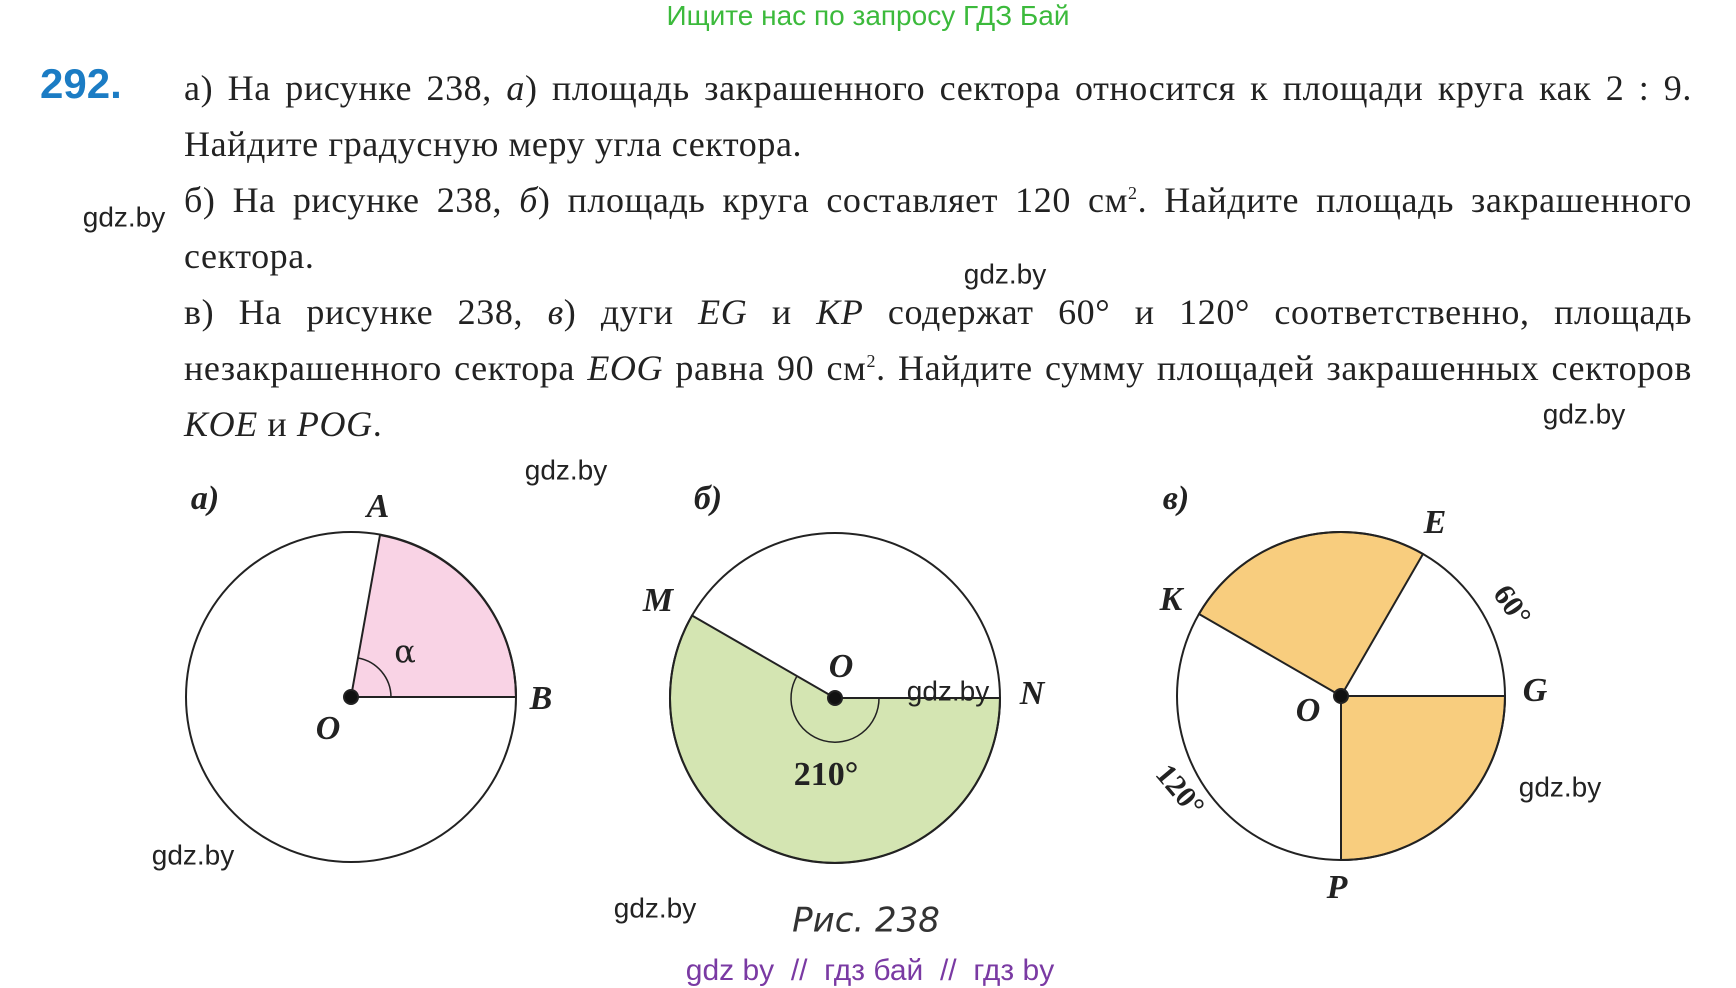 This screenshot has width=1736, height=988. Describe the element at coordinates (81, 83) in the screenshot. I see `problem-number: 292.` at that location.